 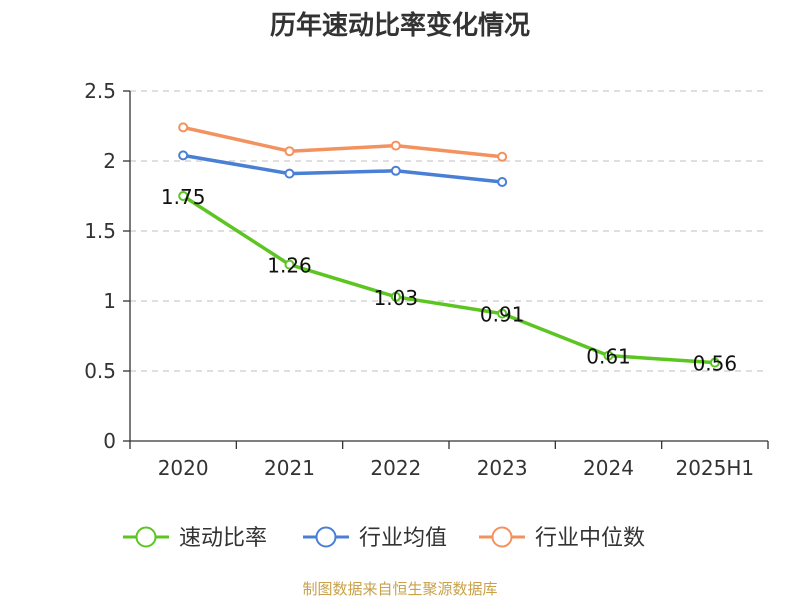 What do you see at coordinates (403, 538) in the screenshot?
I see `legend-label: 行业均值` at bounding box center [403, 538].